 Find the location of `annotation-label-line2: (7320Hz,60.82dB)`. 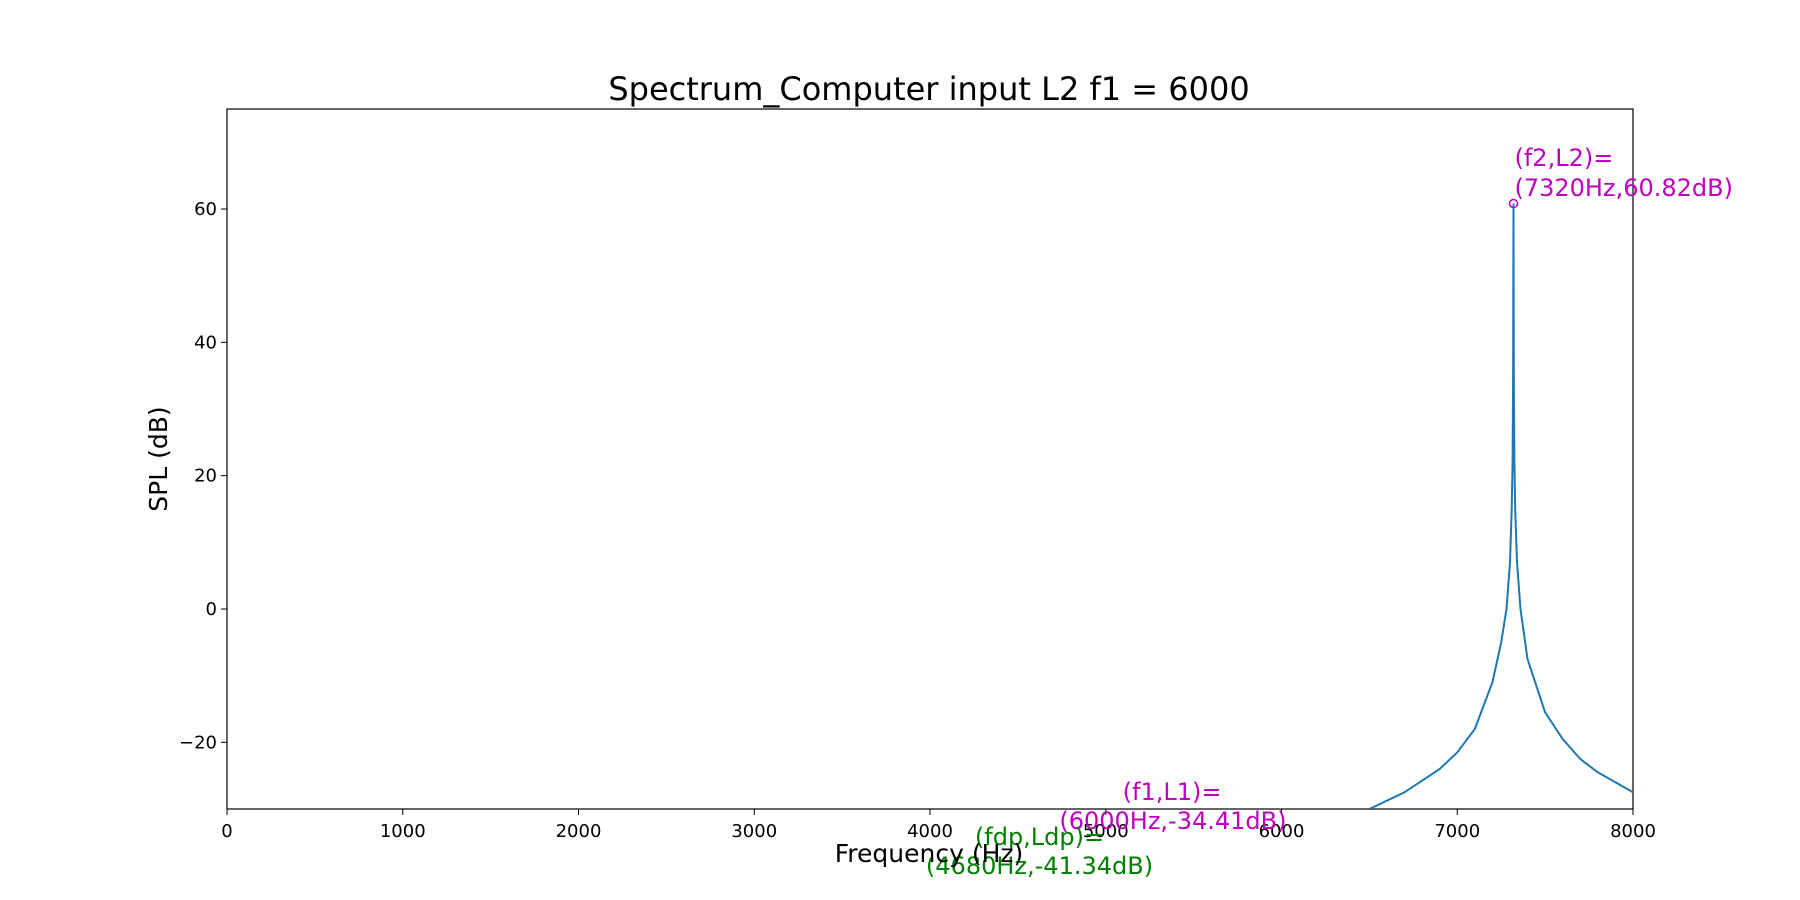

annotation-label-line2: (7320Hz,60.82dB) is located at coordinates (1623, 188).